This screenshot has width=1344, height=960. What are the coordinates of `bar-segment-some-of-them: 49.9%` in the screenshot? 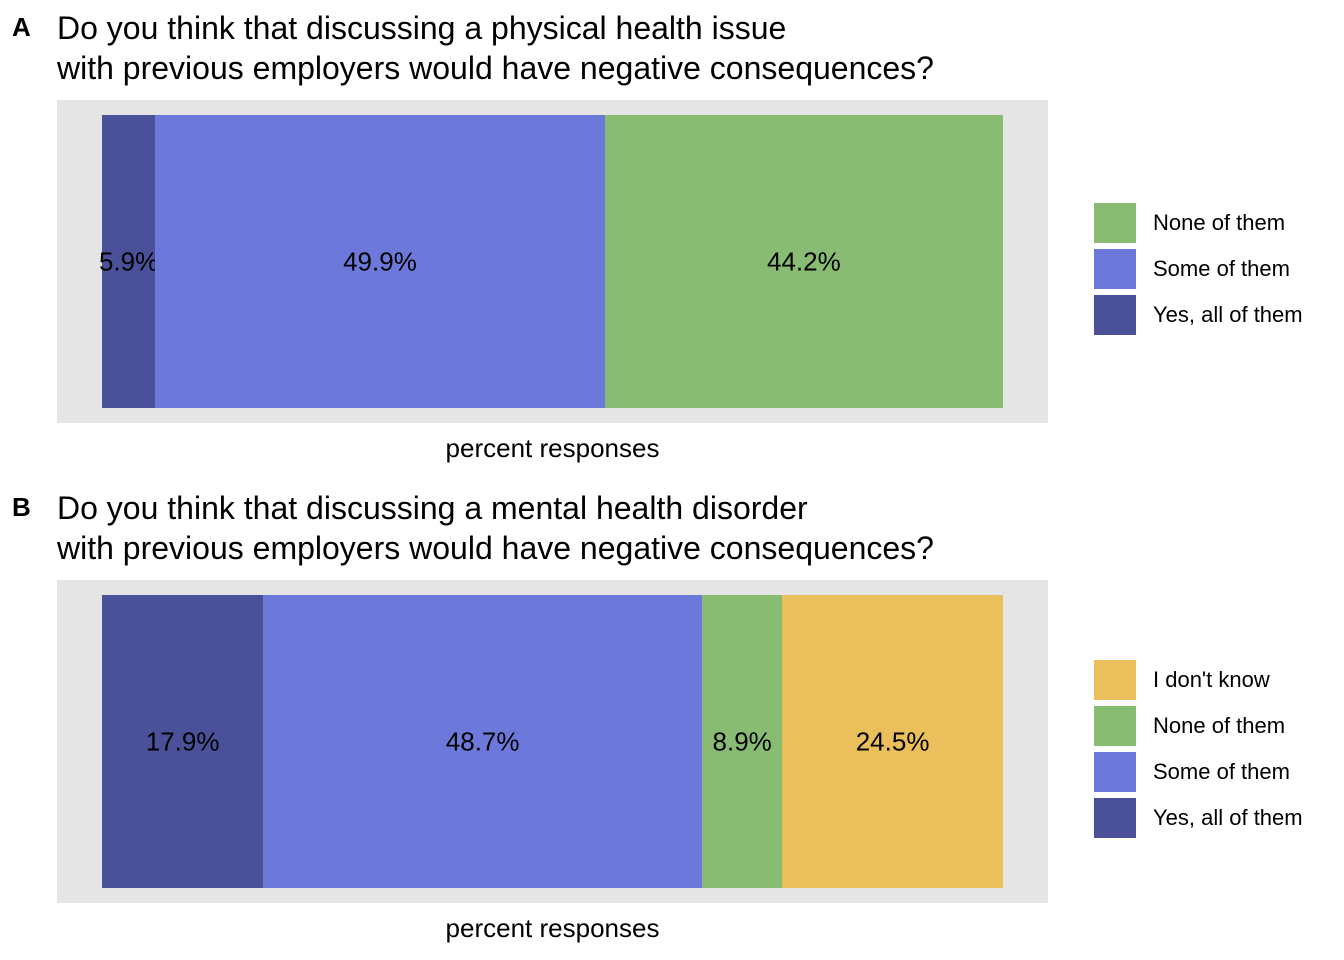 It's located at (380, 261).